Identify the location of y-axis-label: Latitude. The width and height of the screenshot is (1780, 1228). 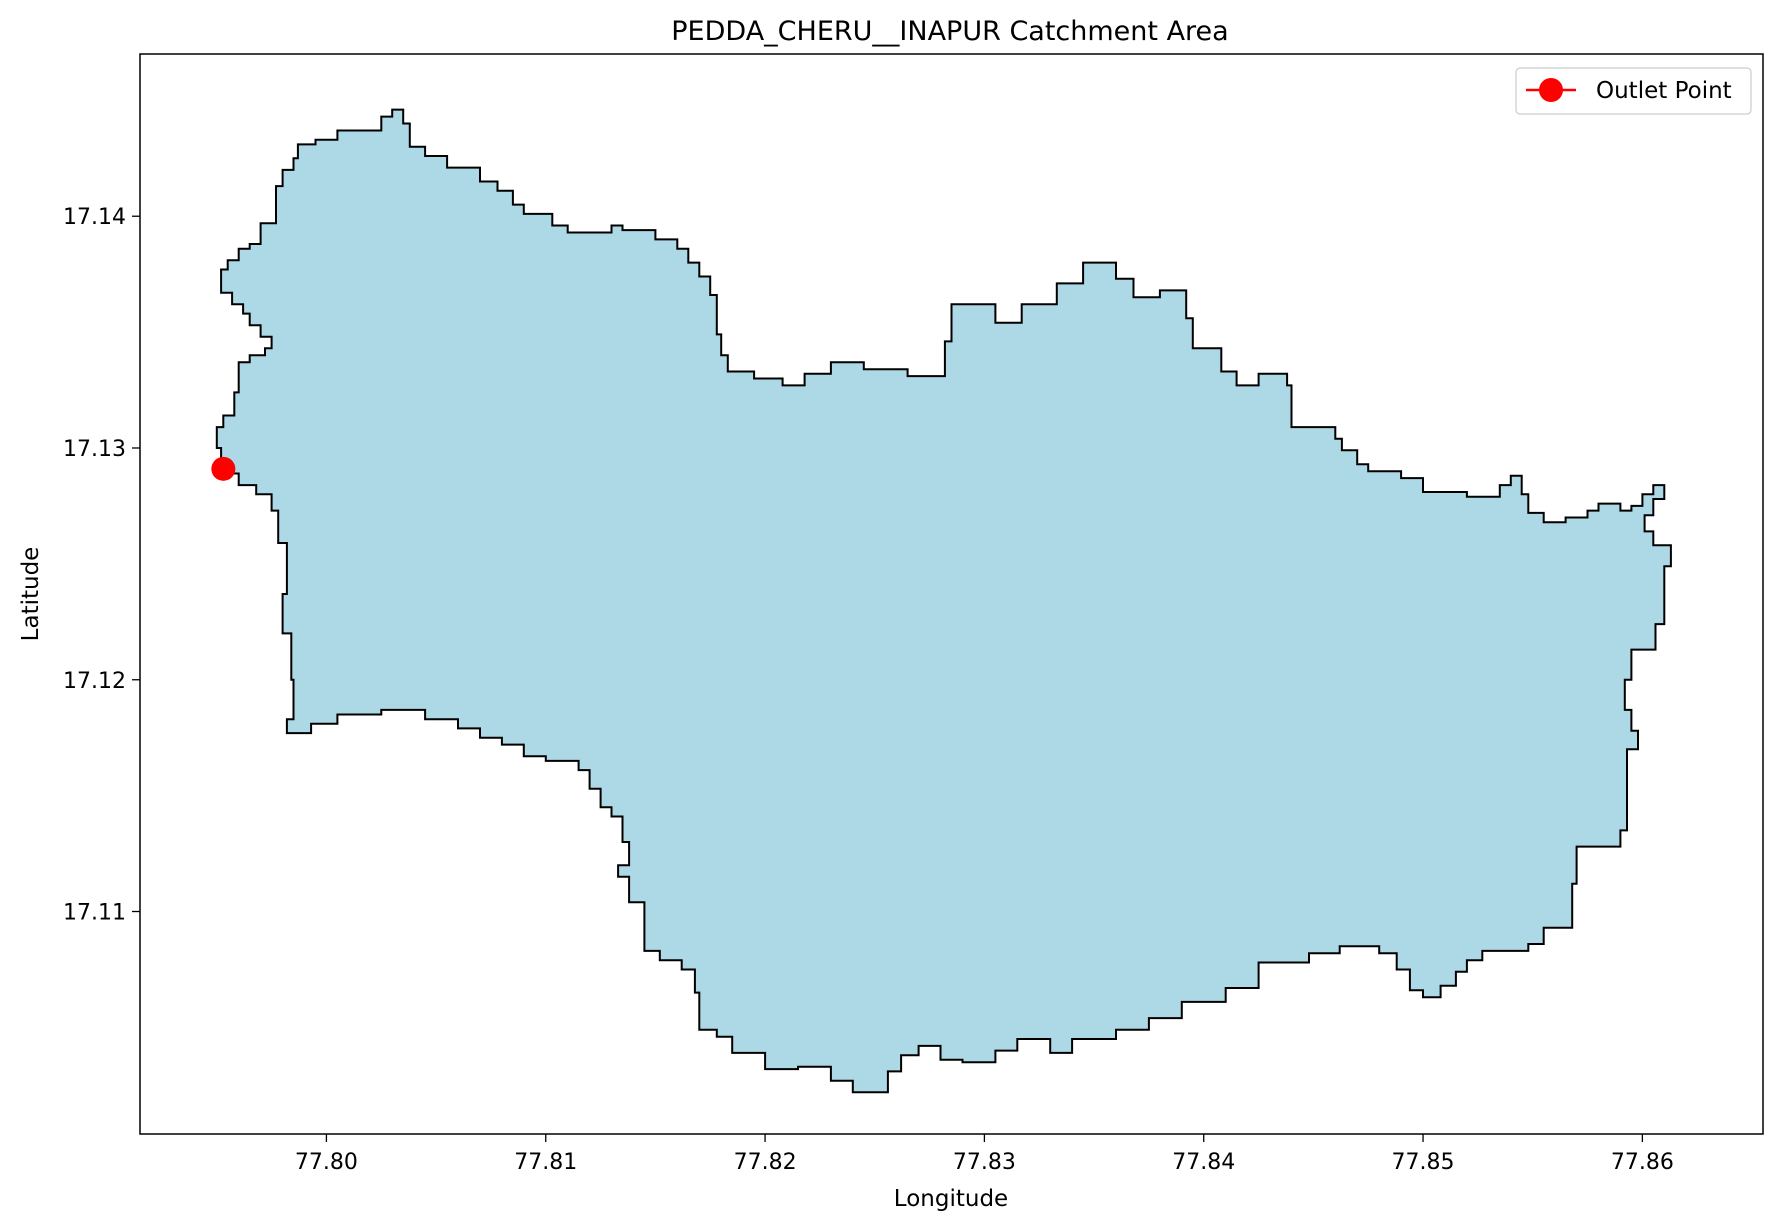
(31, 594).